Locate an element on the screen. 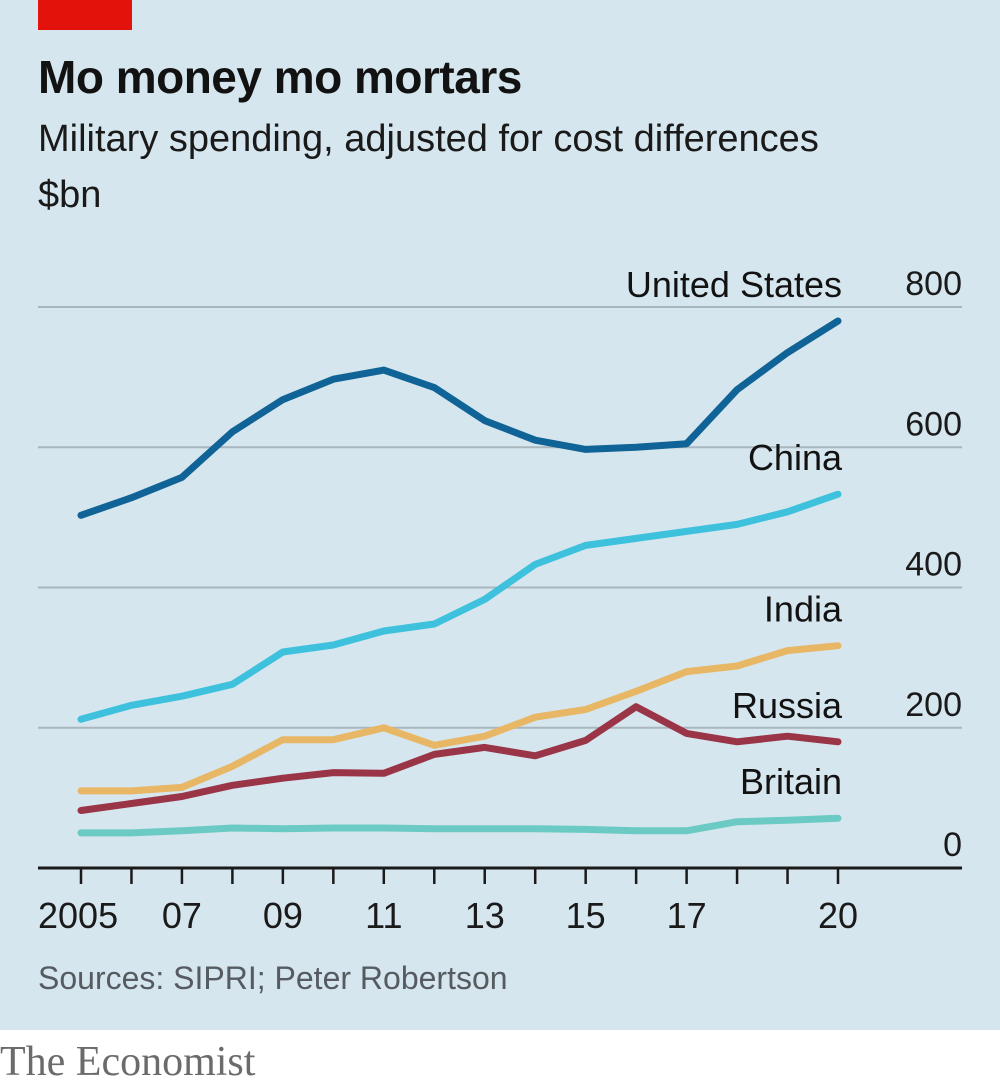 The height and width of the screenshot is (1089, 1000). source-note: Sources: SIPRI; Peter Robertson is located at coordinates (273, 978).